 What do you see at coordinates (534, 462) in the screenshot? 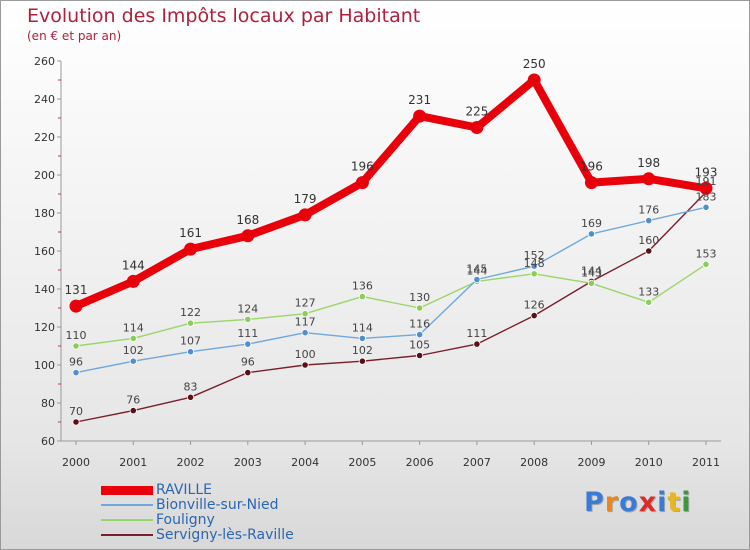
I see `x-tick-label: 2008` at bounding box center [534, 462].